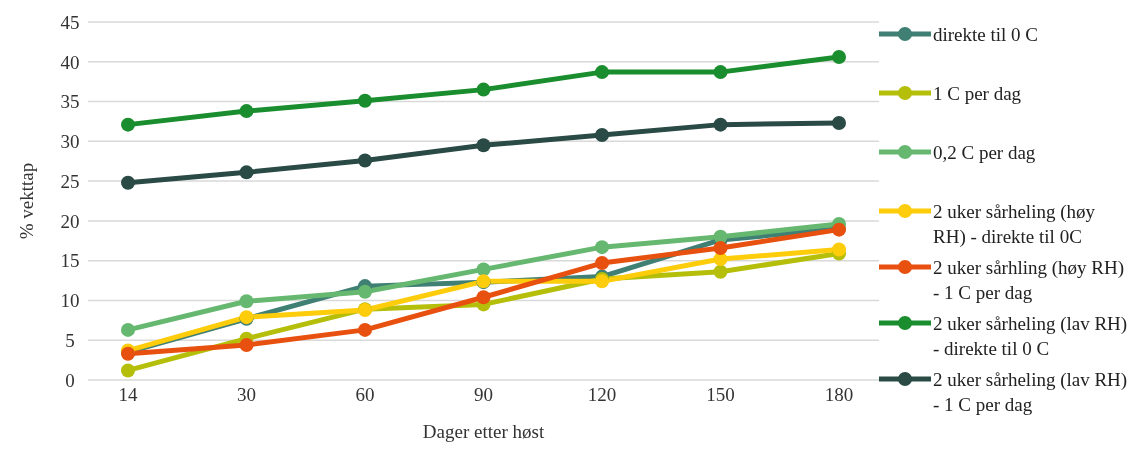 The height and width of the screenshot is (452, 1147). What do you see at coordinates (839, 395) in the screenshot?
I see `x-tick-label: 180` at bounding box center [839, 395].